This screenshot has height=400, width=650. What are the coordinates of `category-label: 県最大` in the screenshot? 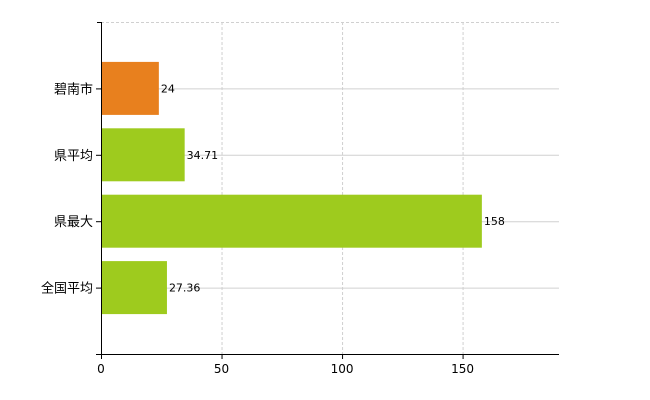 It's located at (73, 222).